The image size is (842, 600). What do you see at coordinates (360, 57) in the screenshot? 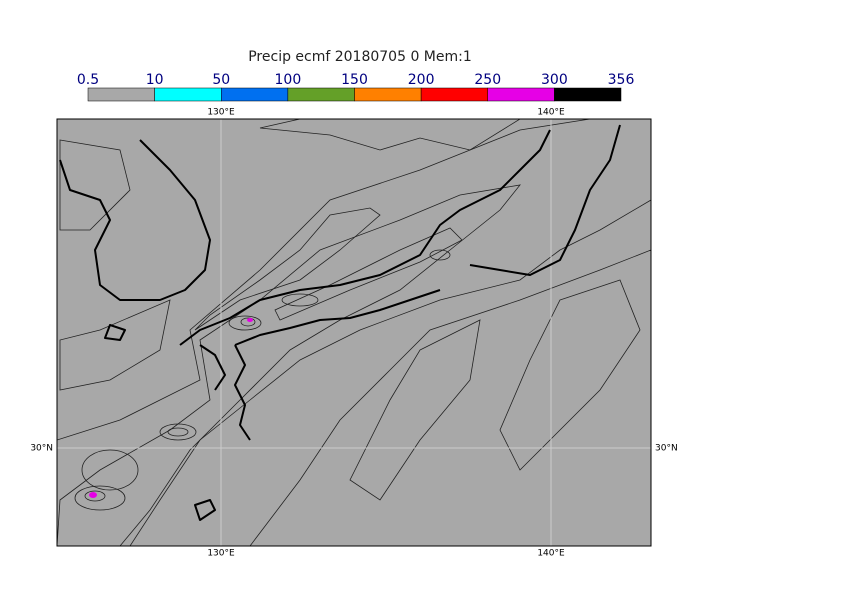
I see `title: Precip ecmf 20180705 0 Mem:1` at bounding box center [360, 57].